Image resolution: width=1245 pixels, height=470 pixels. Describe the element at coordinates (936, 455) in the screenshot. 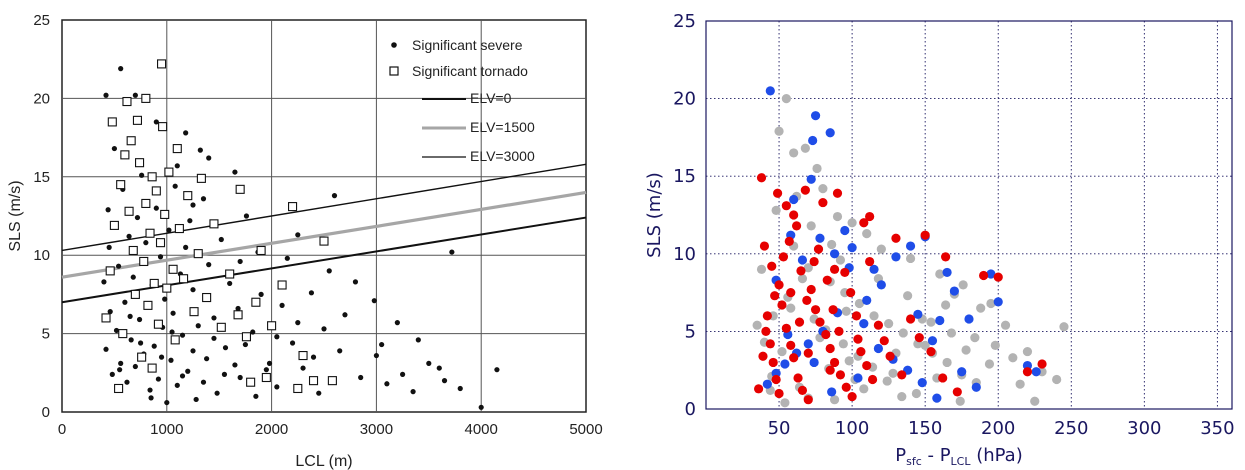

I see `x-label-minus-p: - P` at that location.